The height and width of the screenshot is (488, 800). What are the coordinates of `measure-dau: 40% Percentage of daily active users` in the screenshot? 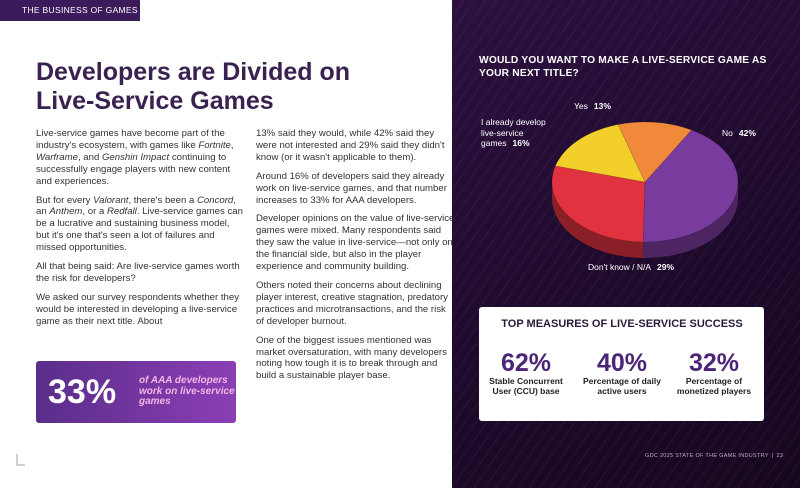 It's located at (622, 372).